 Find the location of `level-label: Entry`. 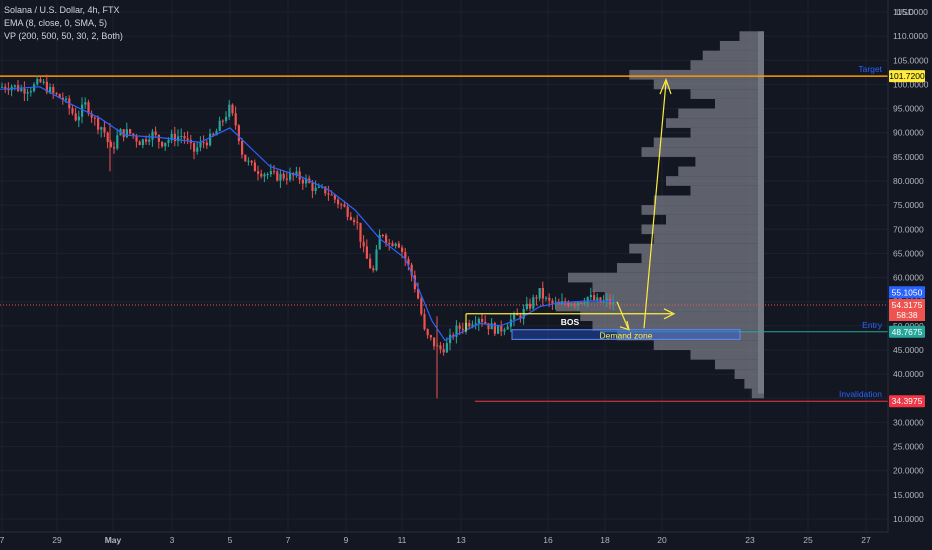

level-label: Entry is located at coordinates (872, 325).